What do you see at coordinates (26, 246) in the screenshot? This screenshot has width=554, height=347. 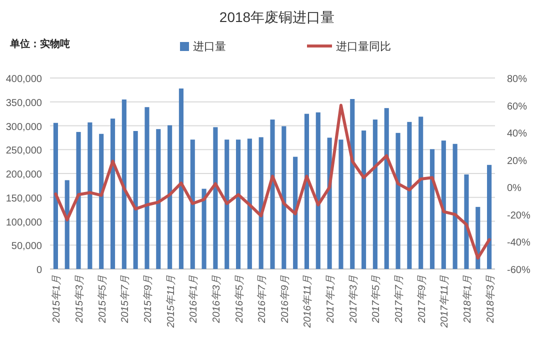 I see `y-tick-label: 50,000` at bounding box center [26, 246].